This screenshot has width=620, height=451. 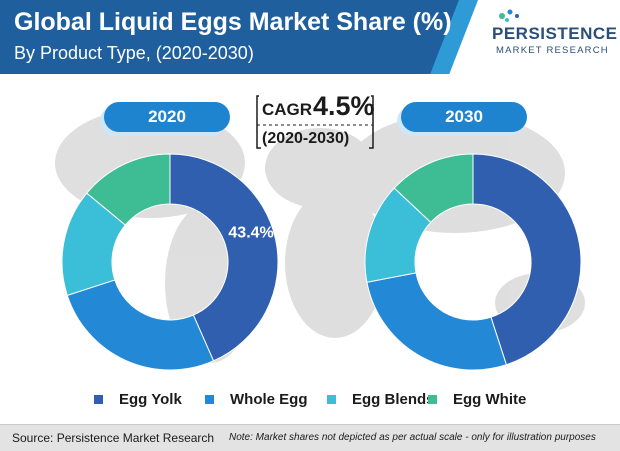 What do you see at coordinates (224, 257) in the screenshot?
I see `donut-2020-slice-egg-yolk` at bounding box center [224, 257].